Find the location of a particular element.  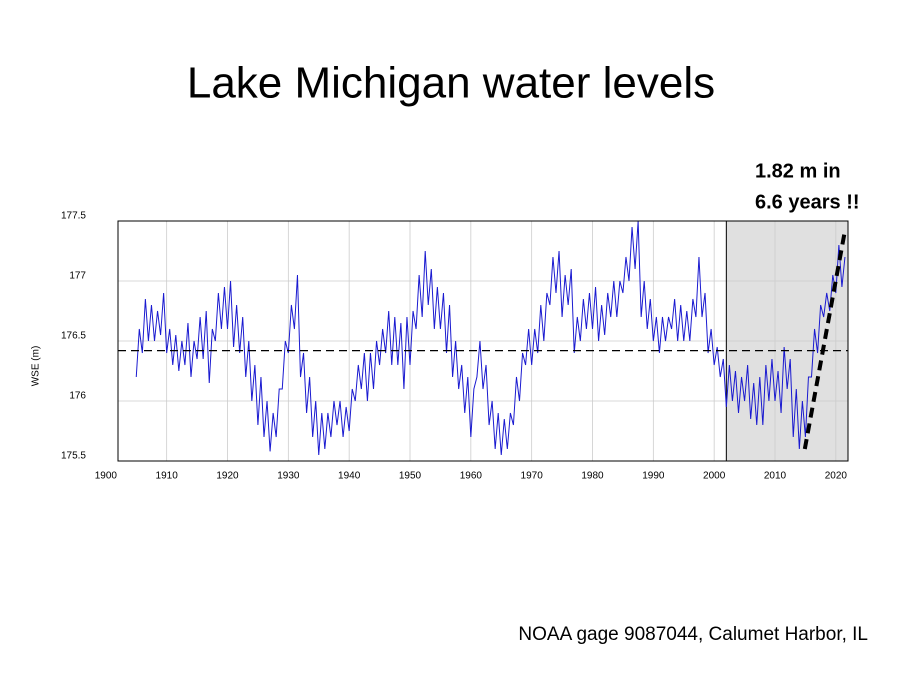

y-tick-label: 176 is located at coordinates (77, 396).